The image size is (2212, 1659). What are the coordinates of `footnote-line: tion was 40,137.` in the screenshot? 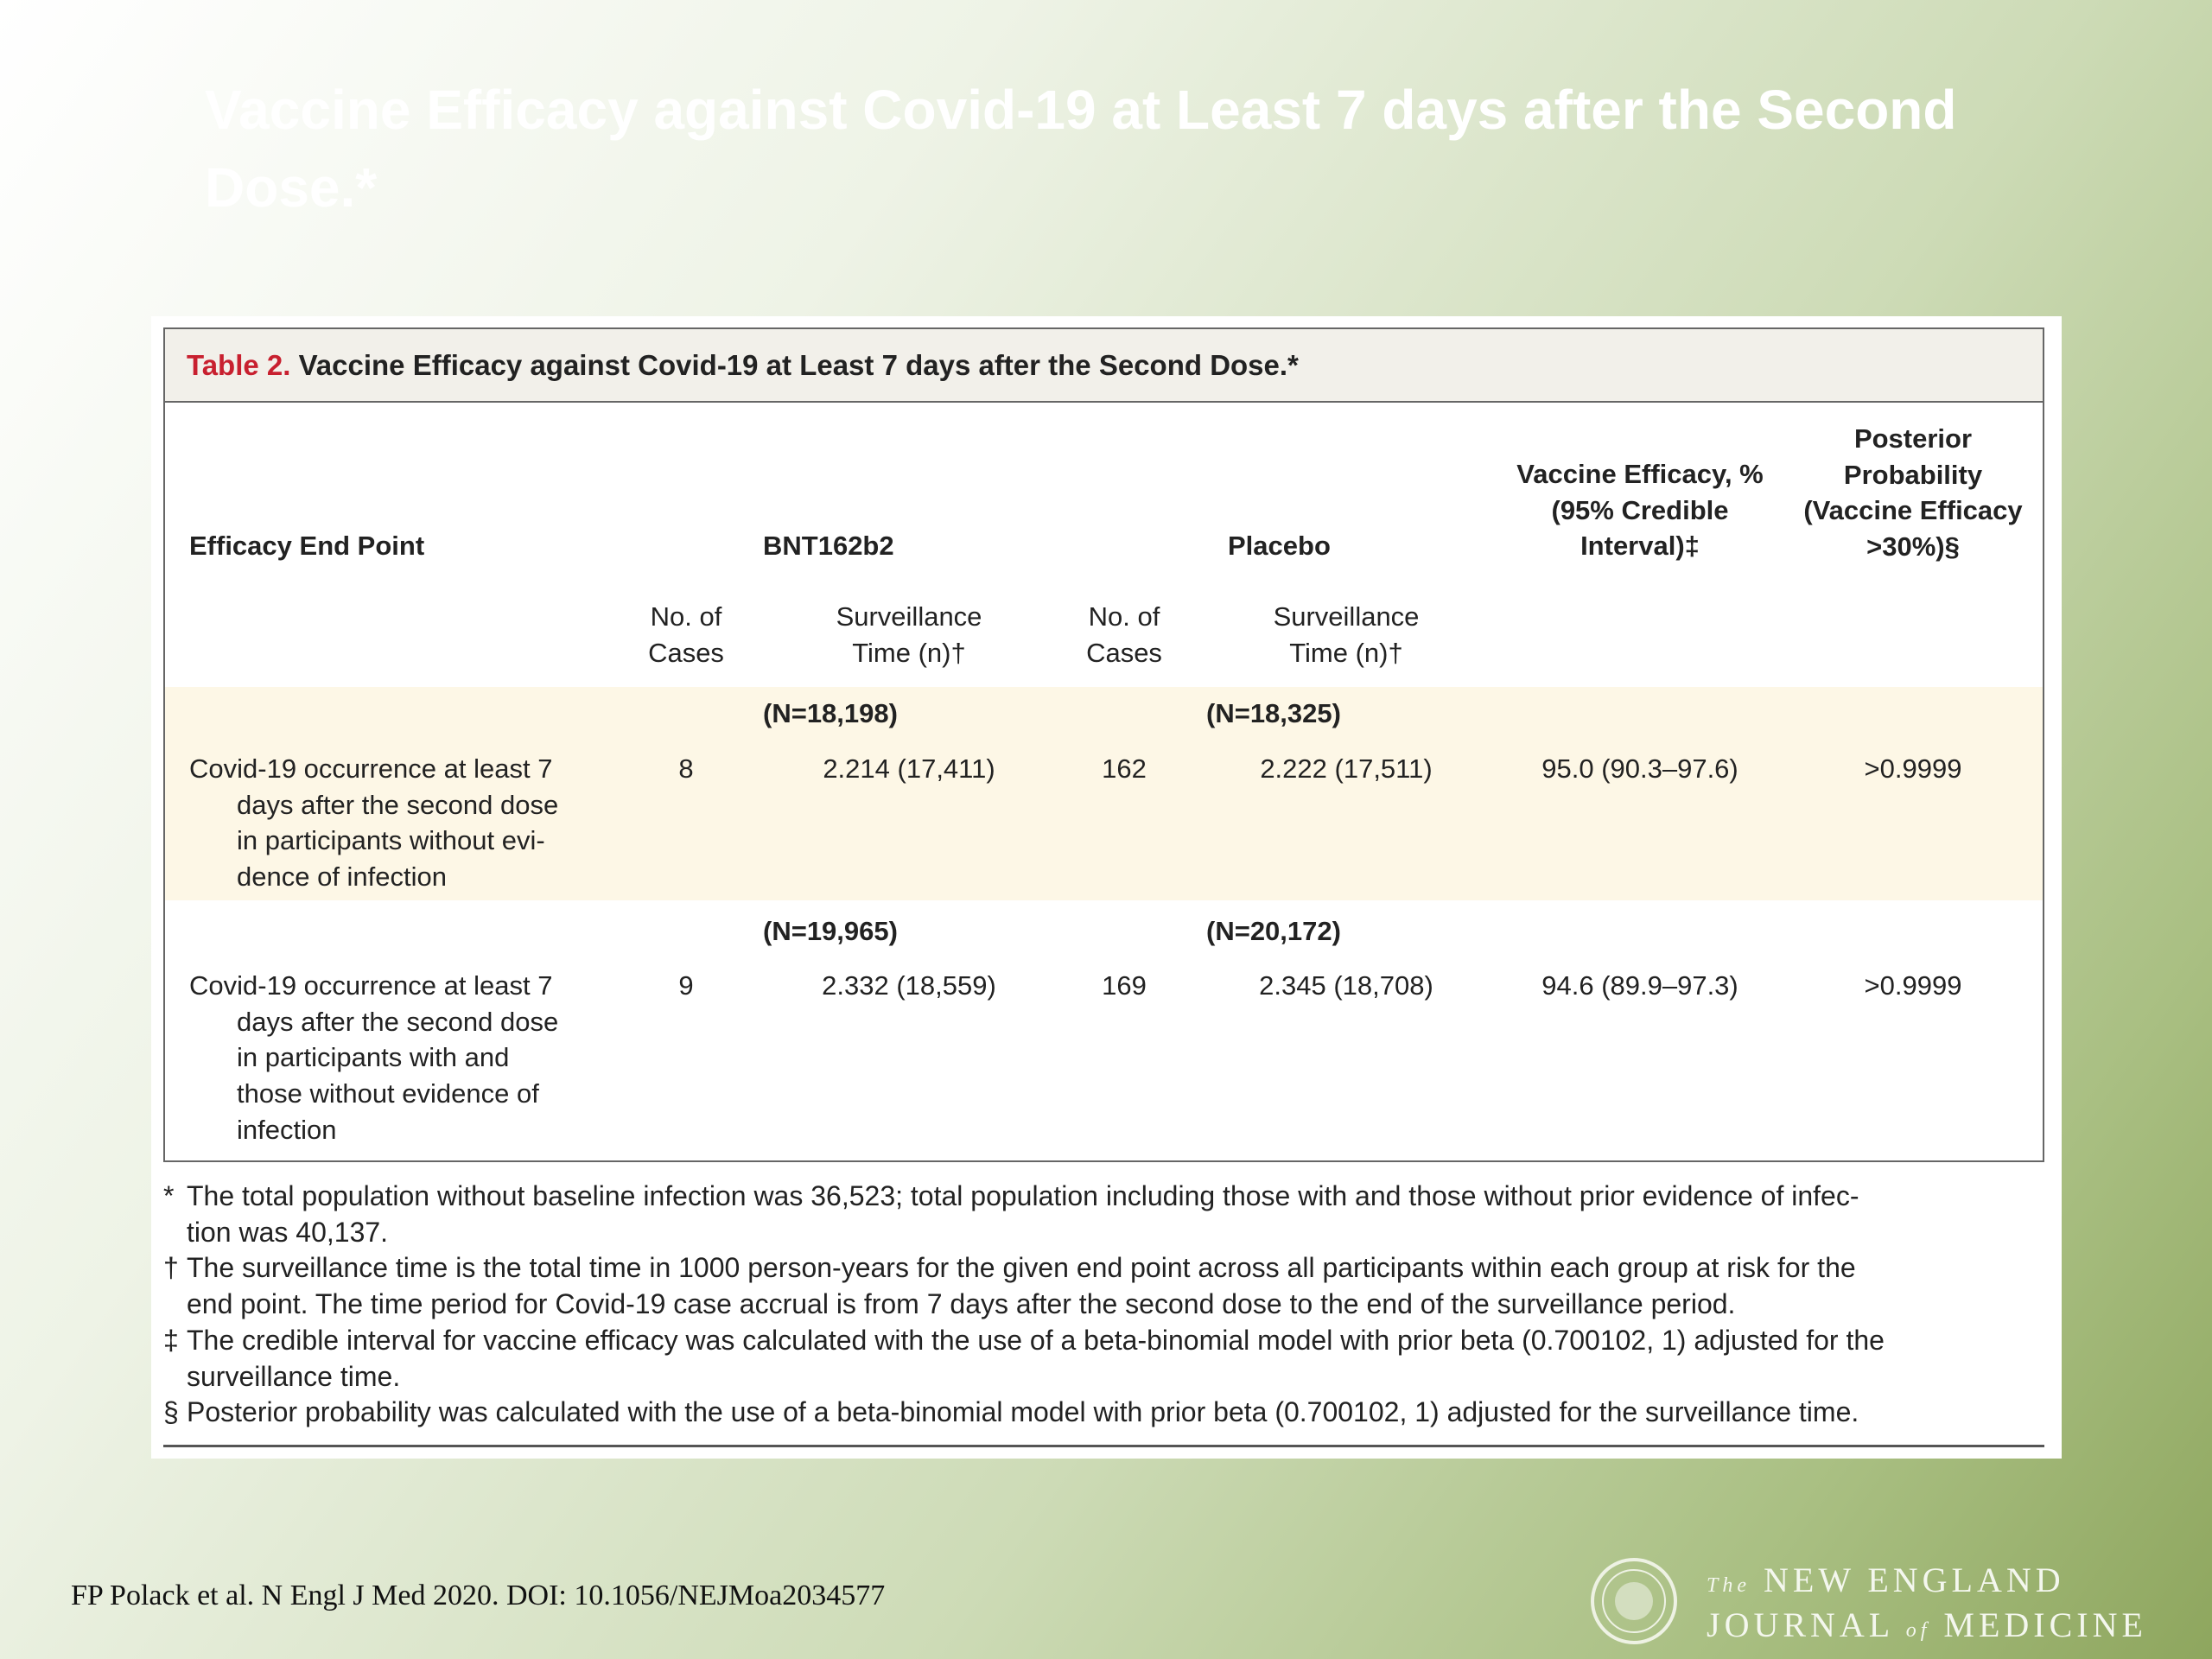 It's located at (288, 1232).